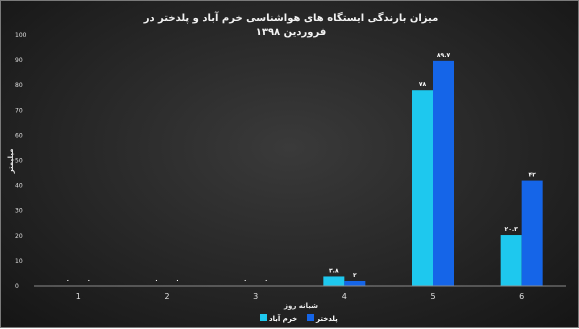 This screenshot has width=579, height=329. Describe the element at coordinates (263, 317) in the screenshot. I see `legend-swatch-khorramabad` at that location.